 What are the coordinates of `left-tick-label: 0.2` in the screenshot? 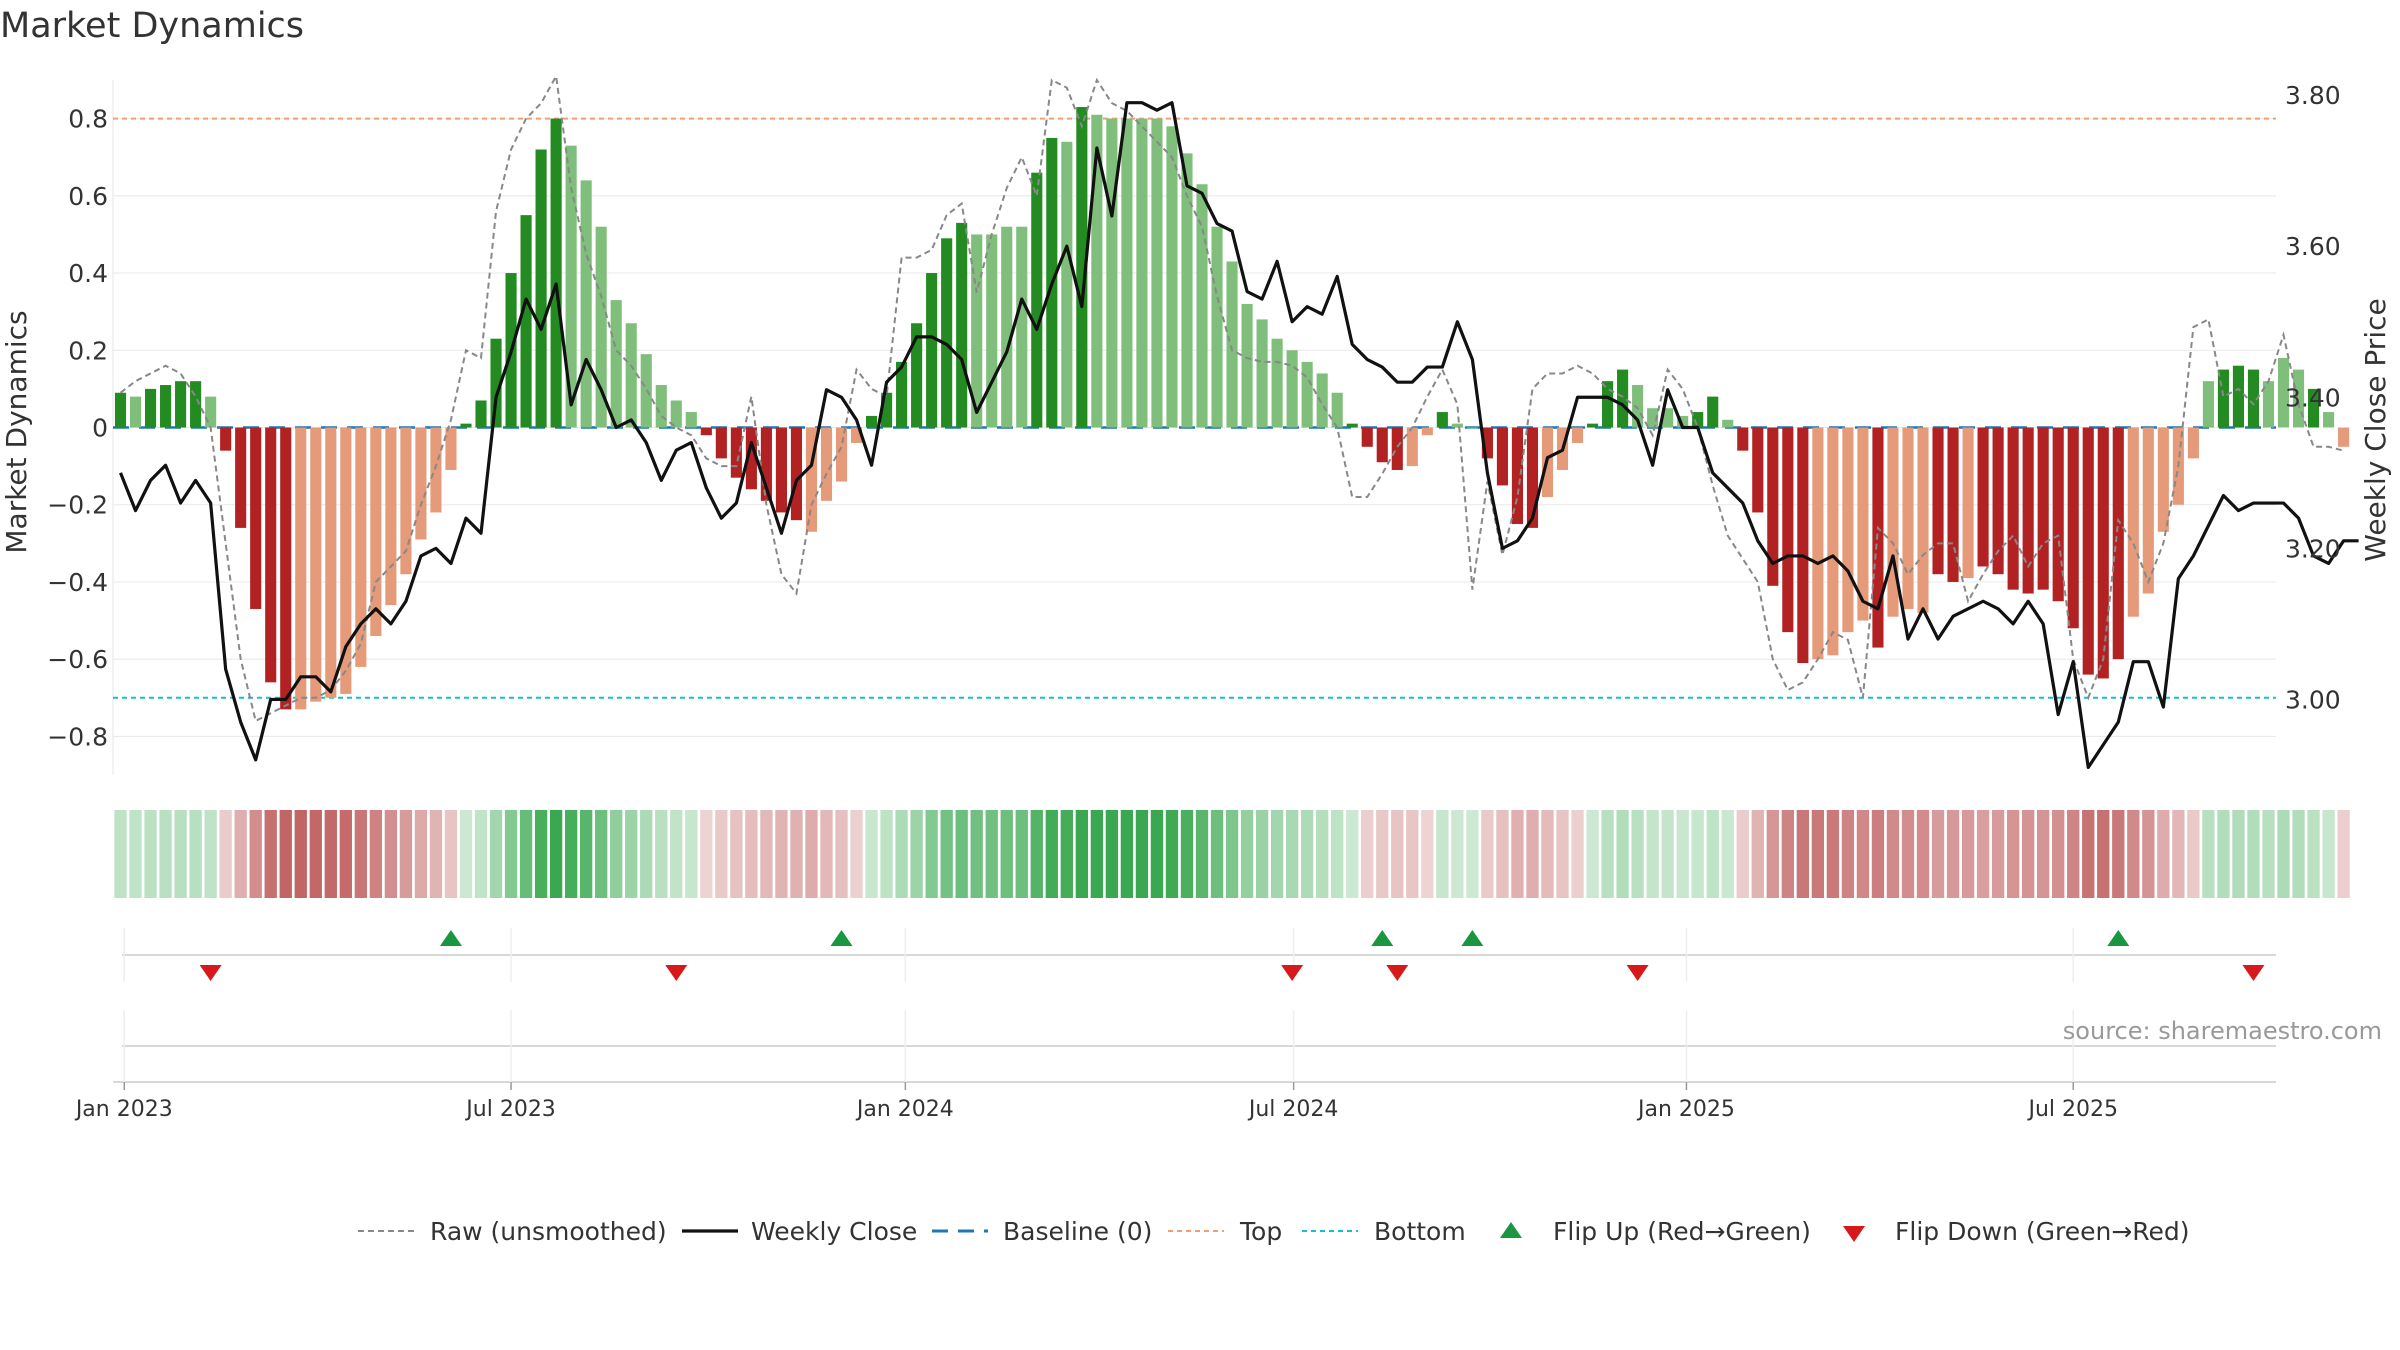 It's located at (88, 350).